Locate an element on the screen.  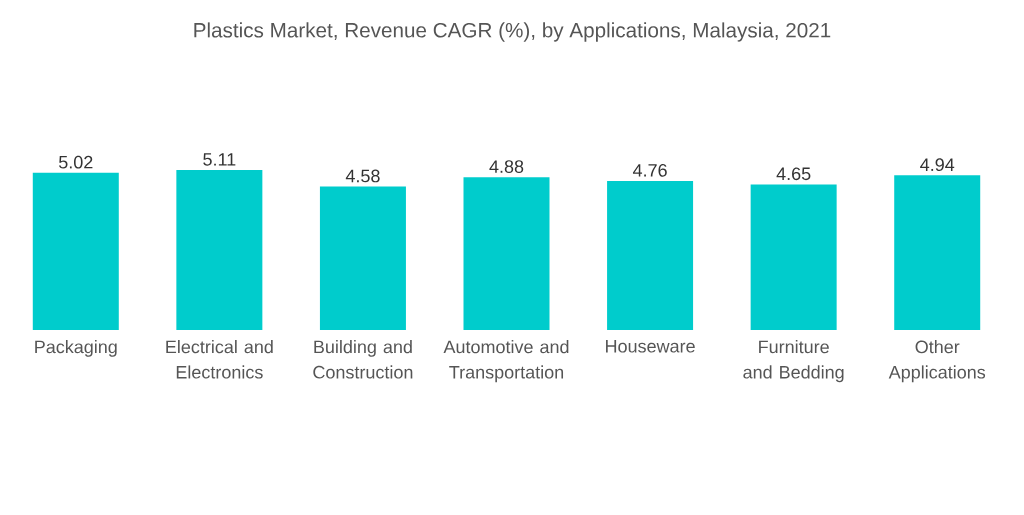
x-tick-label: Houseware is located at coordinates (650, 346).